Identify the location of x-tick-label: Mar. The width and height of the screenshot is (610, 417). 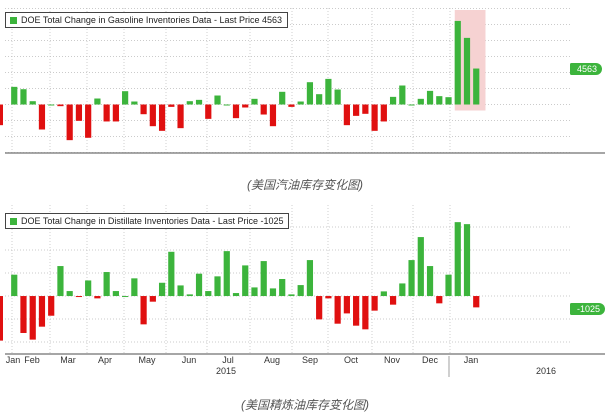
(68, 360).